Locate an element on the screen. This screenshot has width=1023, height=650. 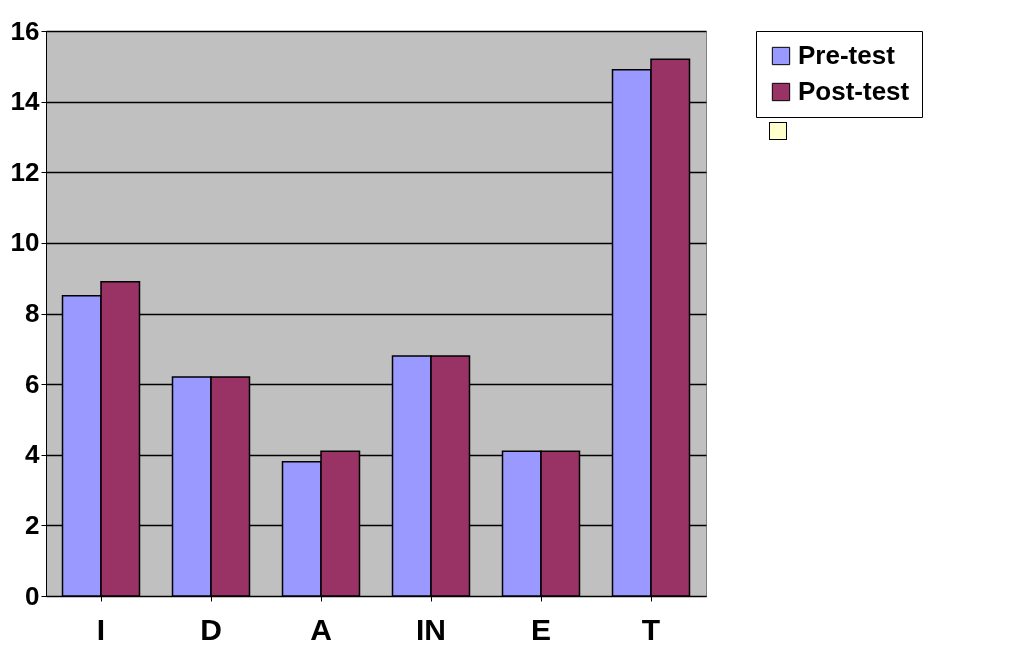
y-tick-label: 8 is located at coordinates (32, 313).